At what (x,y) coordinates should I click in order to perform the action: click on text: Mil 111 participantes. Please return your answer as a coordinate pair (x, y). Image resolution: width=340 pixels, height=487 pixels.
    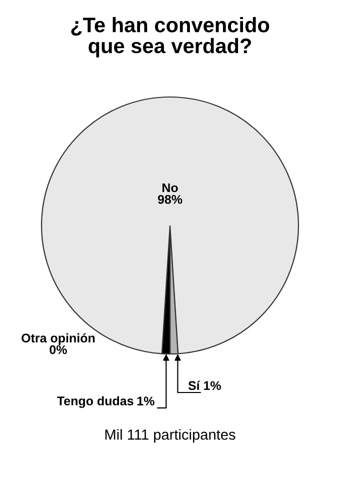
    Looking at the image, I should click on (170, 436).